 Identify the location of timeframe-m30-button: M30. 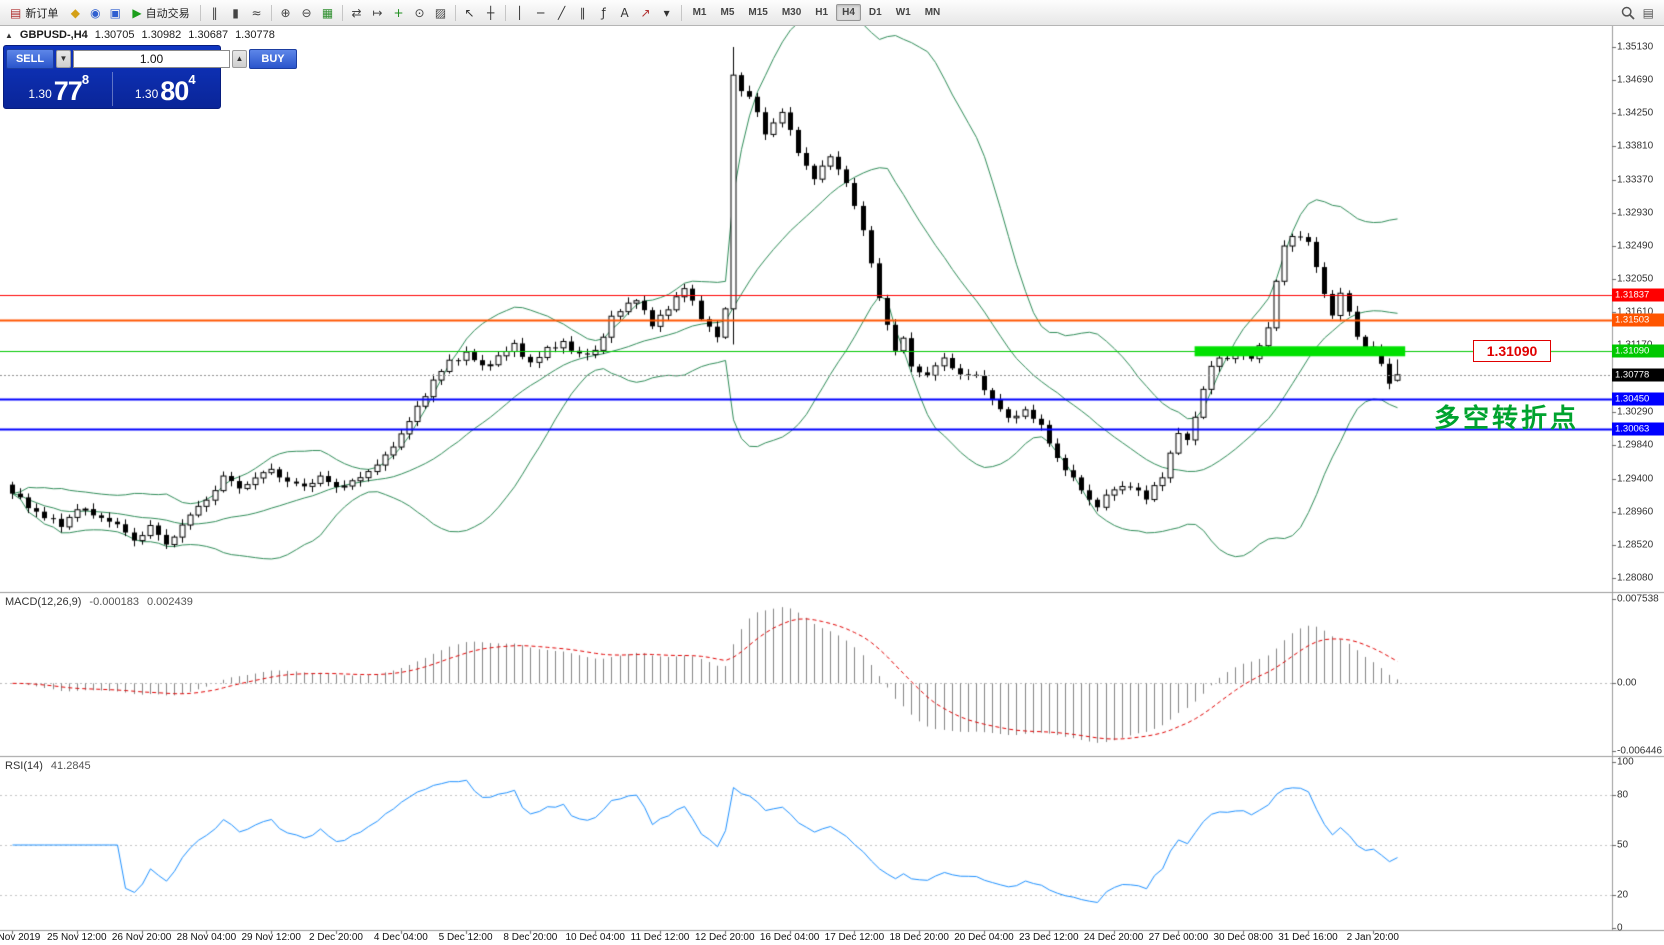
(791, 12).